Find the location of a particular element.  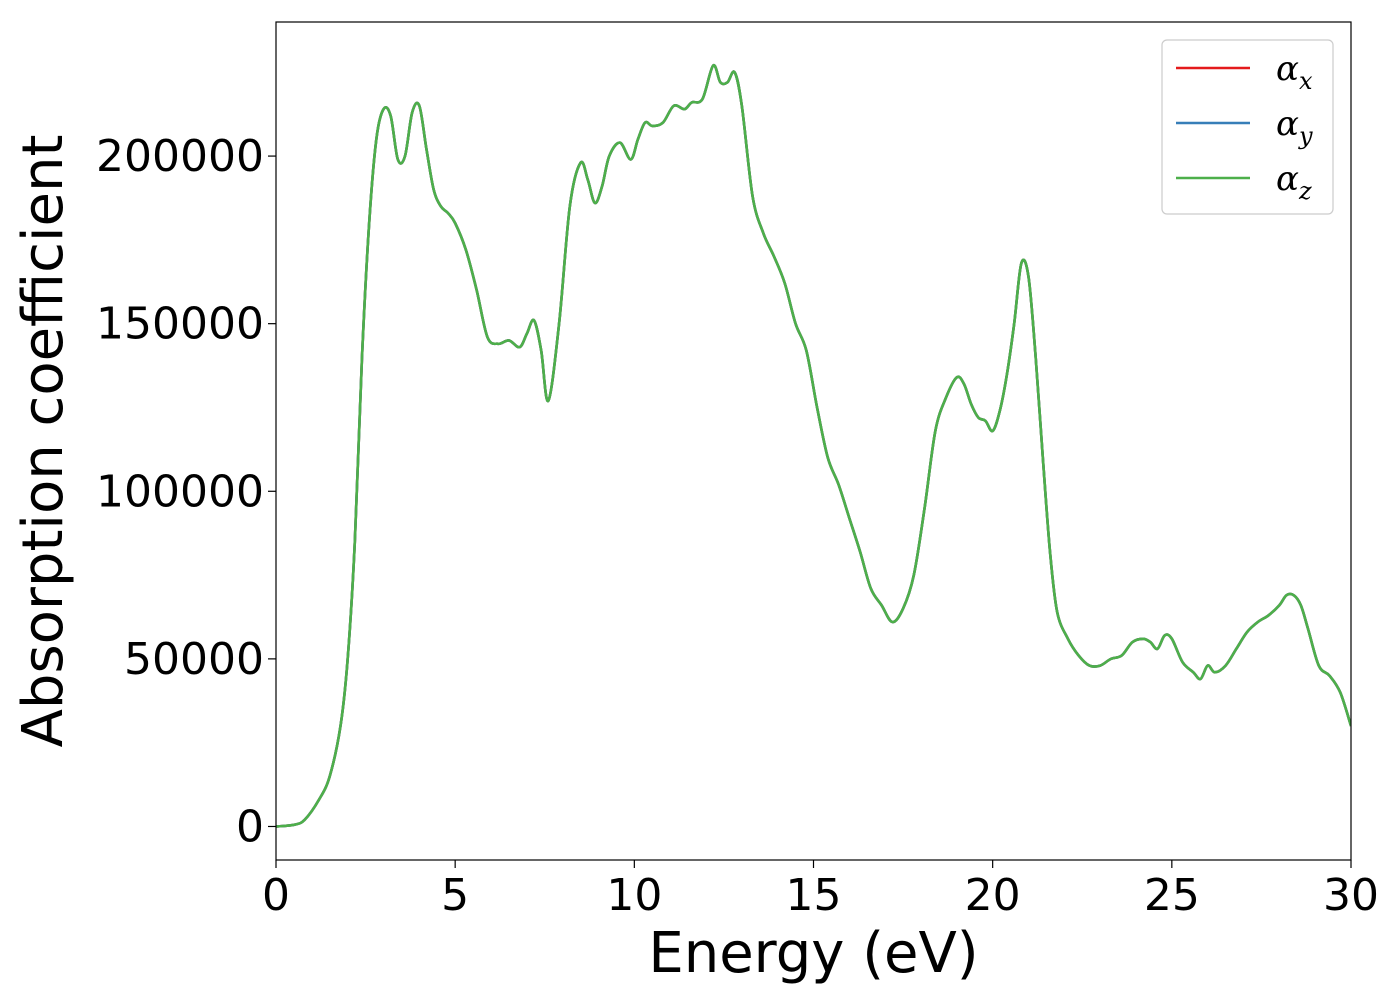

y-axis-label: Absorption coefficient is located at coordinates (43, 441).